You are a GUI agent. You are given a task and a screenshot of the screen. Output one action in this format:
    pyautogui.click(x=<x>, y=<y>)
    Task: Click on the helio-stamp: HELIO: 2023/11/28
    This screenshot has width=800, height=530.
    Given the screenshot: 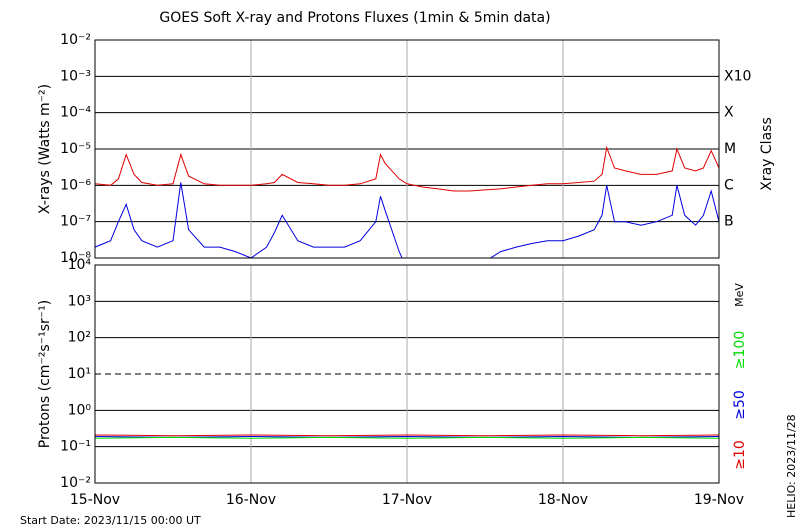 What is the action you would take?
    pyautogui.click(x=791, y=466)
    